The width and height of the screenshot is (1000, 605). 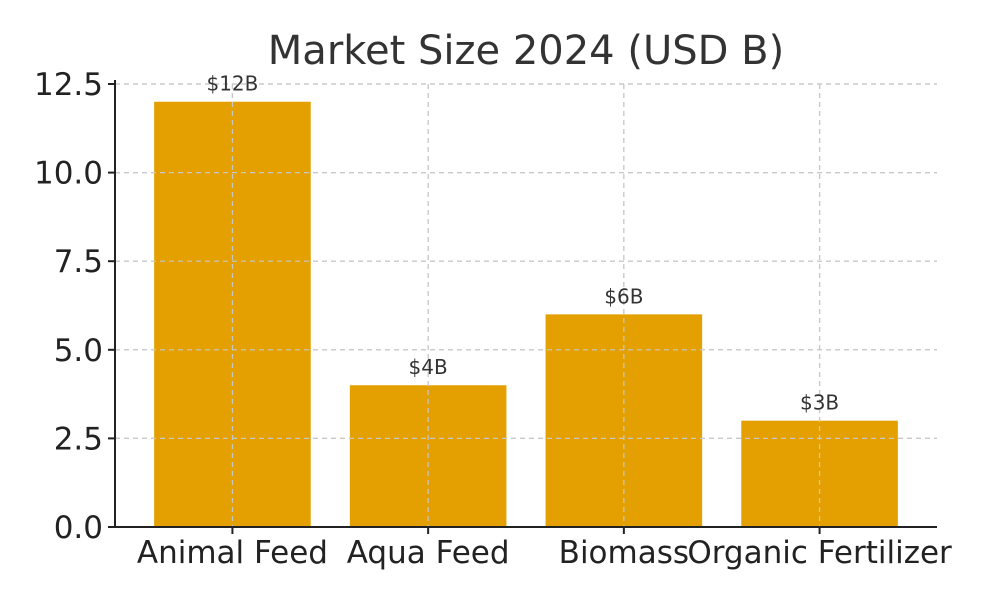 What do you see at coordinates (68, 85) in the screenshot?
I see `y-tick-label: 12.5` at bounding box center [68, 85].